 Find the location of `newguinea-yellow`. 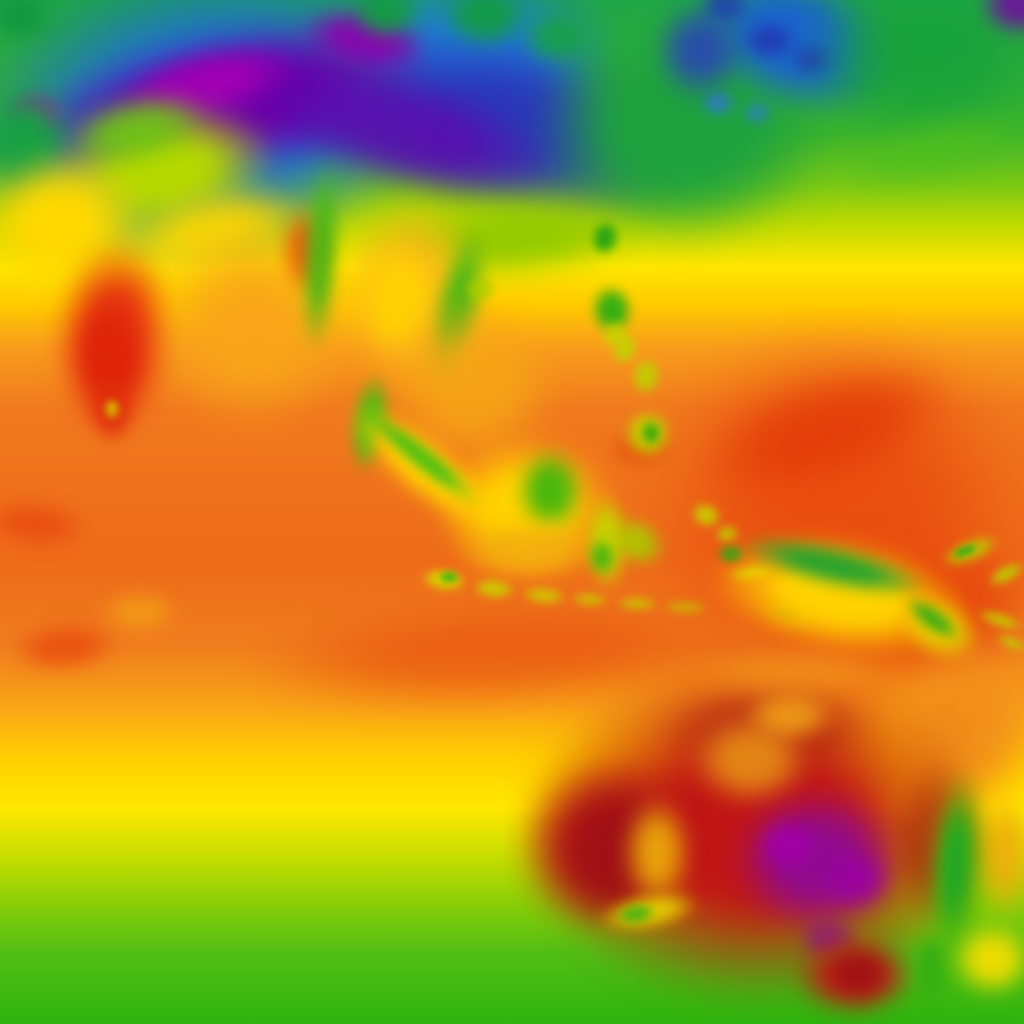

newguinea-yellow is located at coordinates (841, 595).